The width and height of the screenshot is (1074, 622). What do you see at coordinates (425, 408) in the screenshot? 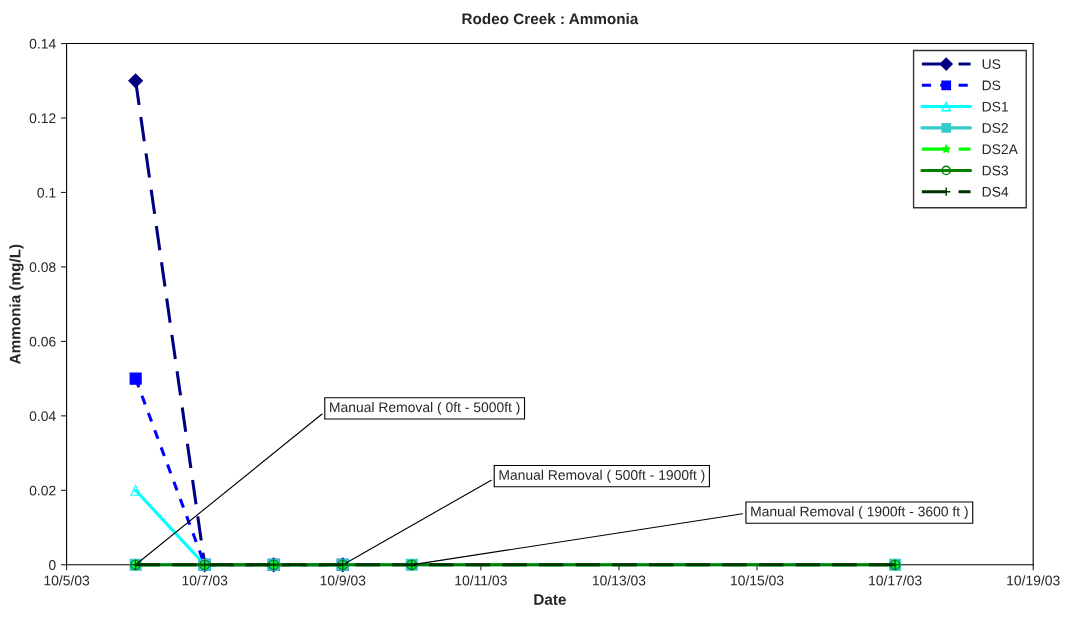
I see `annotation: Manual Removal ( 0ft - 5000ft )` at bounding box center [425, 408].